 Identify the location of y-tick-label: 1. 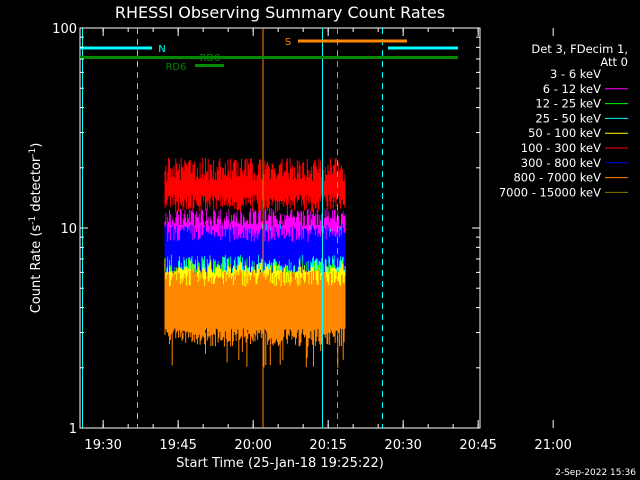
(73, 429).